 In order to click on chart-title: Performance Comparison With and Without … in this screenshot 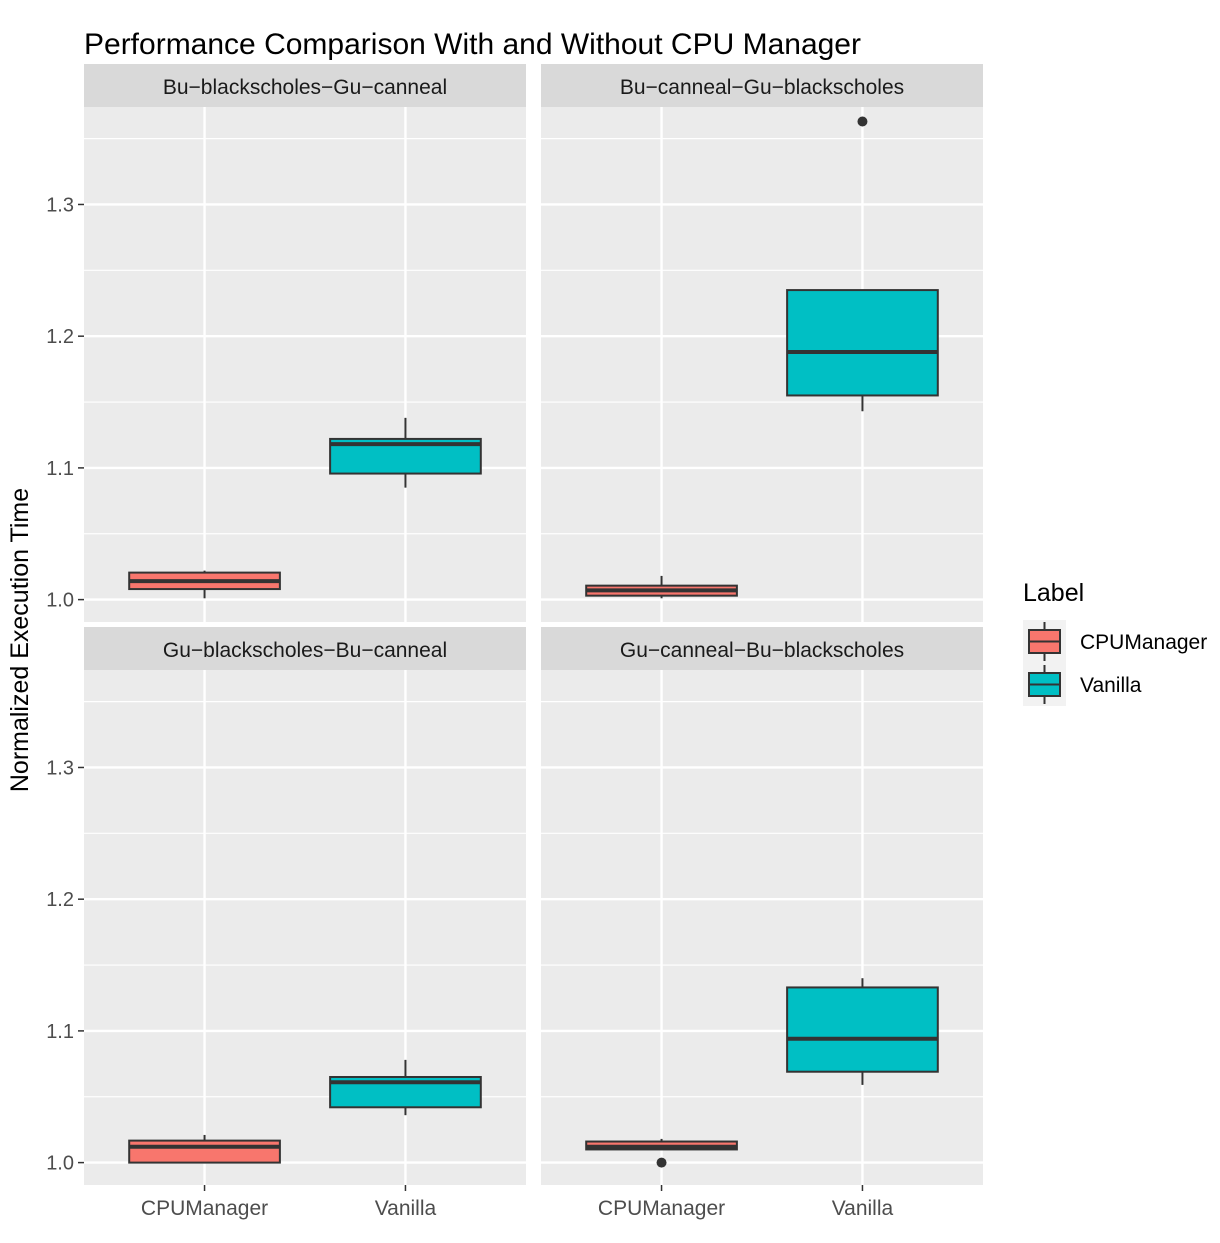, I will do `click(472, 44)`.